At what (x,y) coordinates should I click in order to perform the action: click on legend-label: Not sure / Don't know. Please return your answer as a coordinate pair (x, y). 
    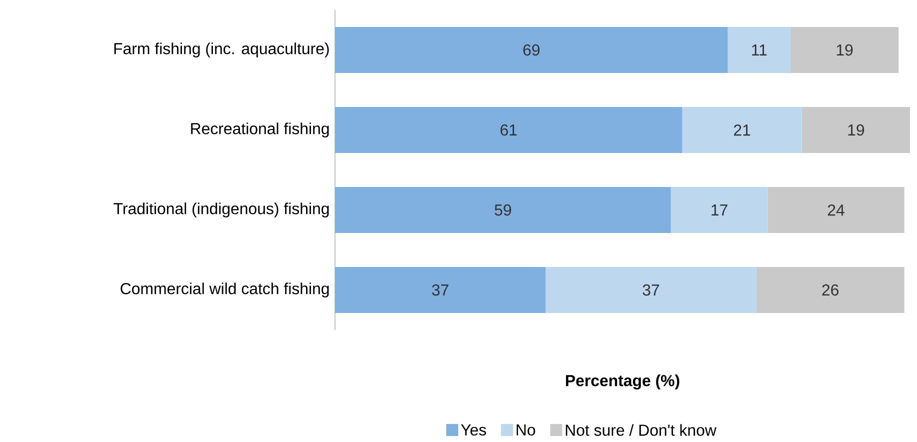
    Looking at the image, I should click on (641, 430).